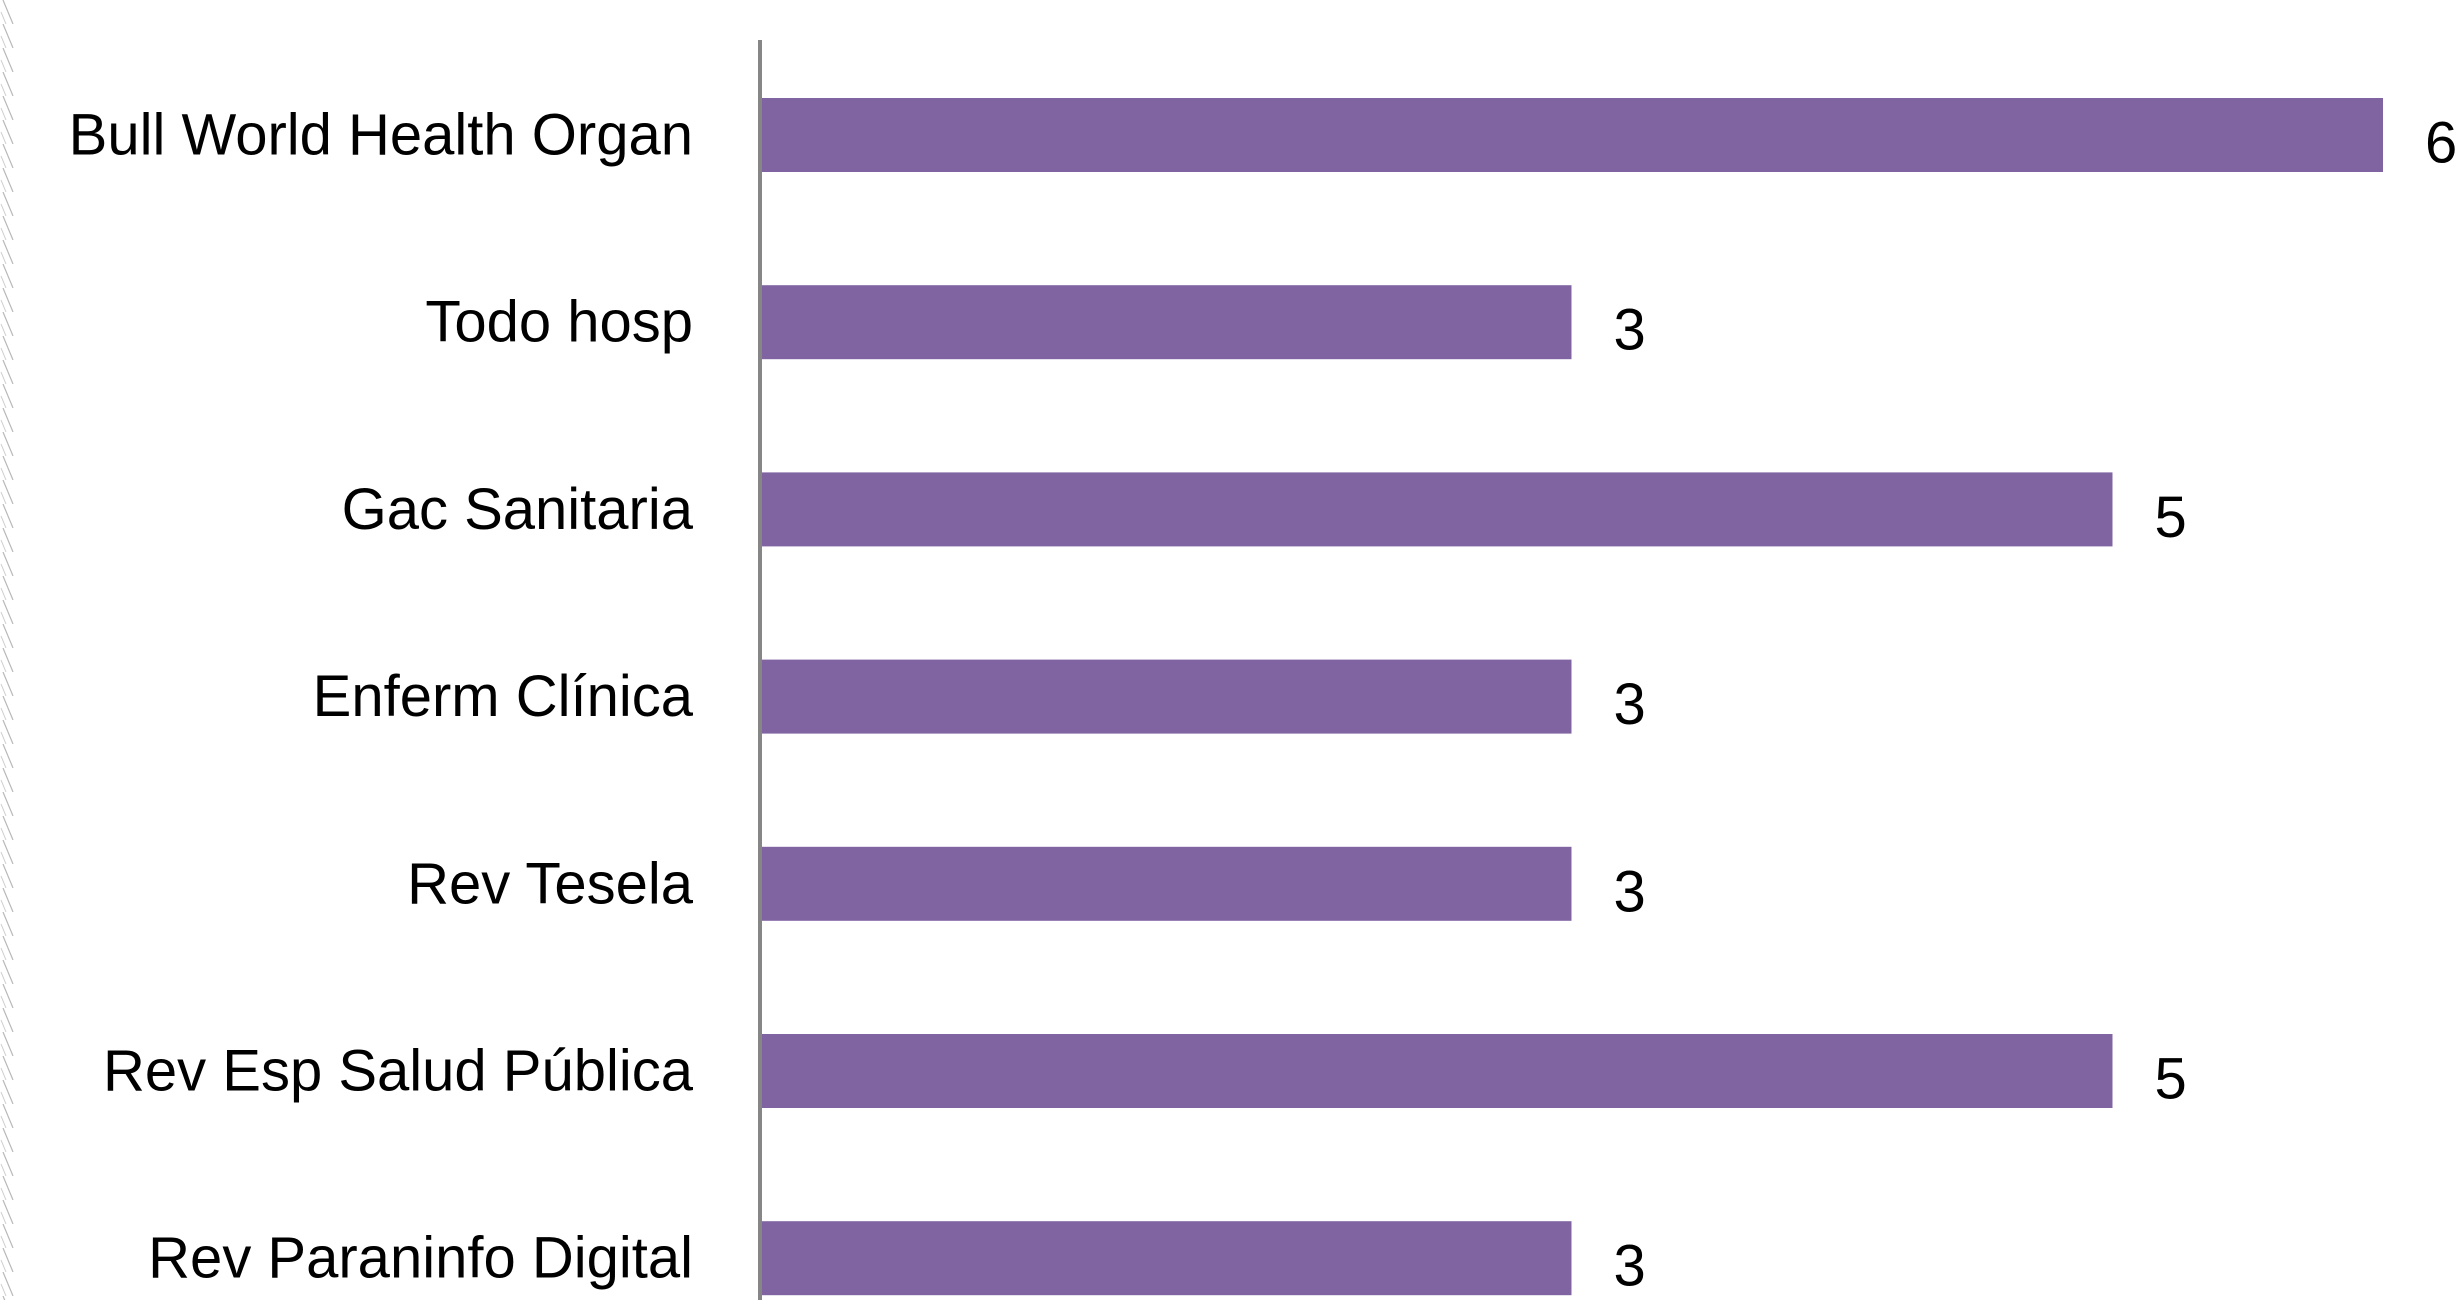  Describe the element at coordinates (398, 1071) in the screenshot. I see `category-label-6: Rev Esp Salud Pública` at that location.